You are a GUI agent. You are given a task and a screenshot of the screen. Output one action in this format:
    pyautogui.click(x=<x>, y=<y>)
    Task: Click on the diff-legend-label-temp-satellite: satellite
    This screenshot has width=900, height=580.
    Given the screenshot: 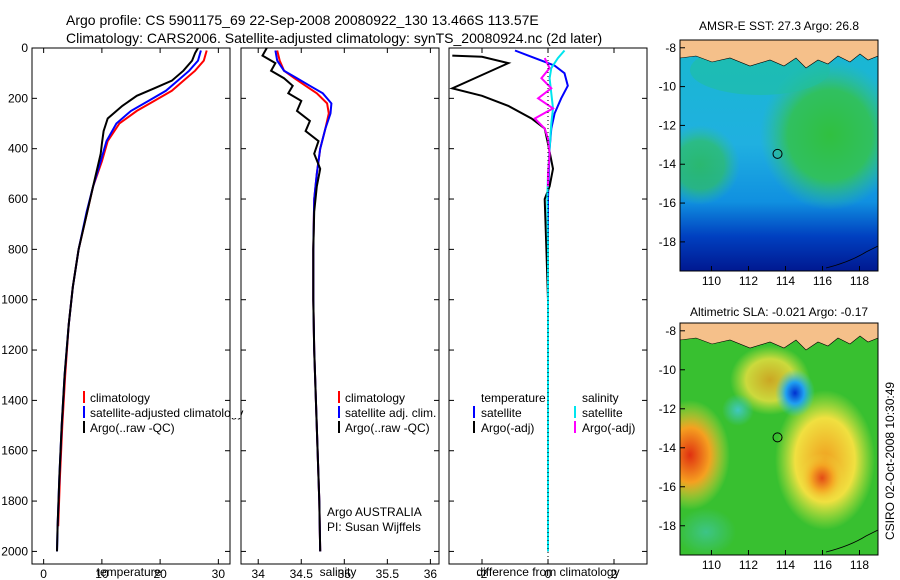 What is the action you would take?
    pyautogui.click(x=501, y=413)
    